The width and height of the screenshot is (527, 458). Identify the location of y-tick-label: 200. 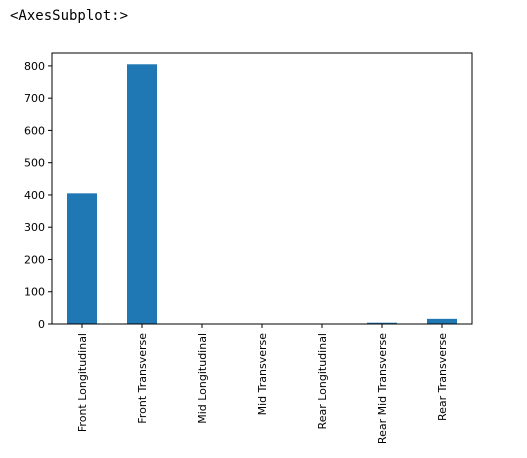
(34, 259).